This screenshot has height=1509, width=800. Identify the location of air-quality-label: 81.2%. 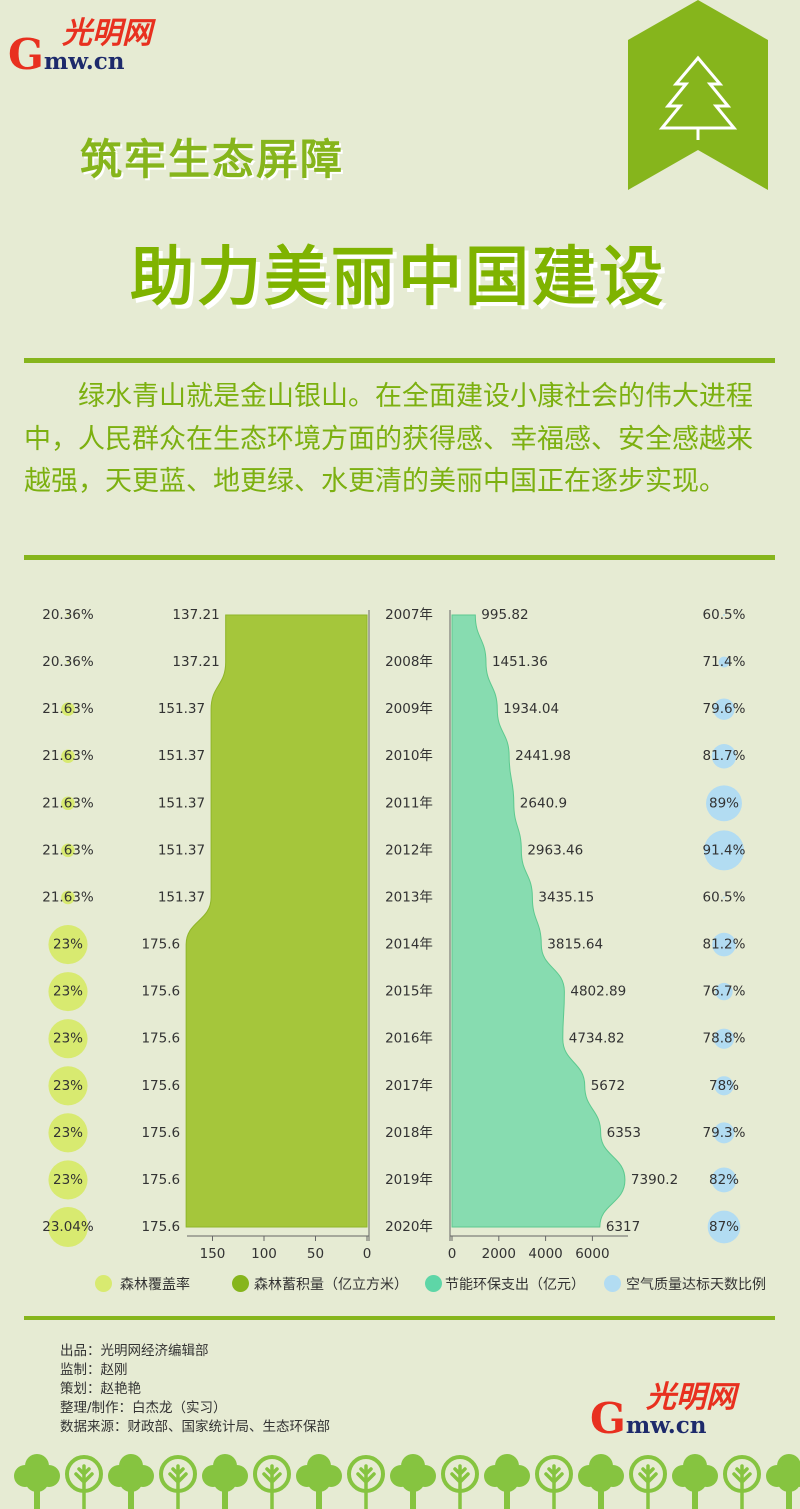
(724, 945).